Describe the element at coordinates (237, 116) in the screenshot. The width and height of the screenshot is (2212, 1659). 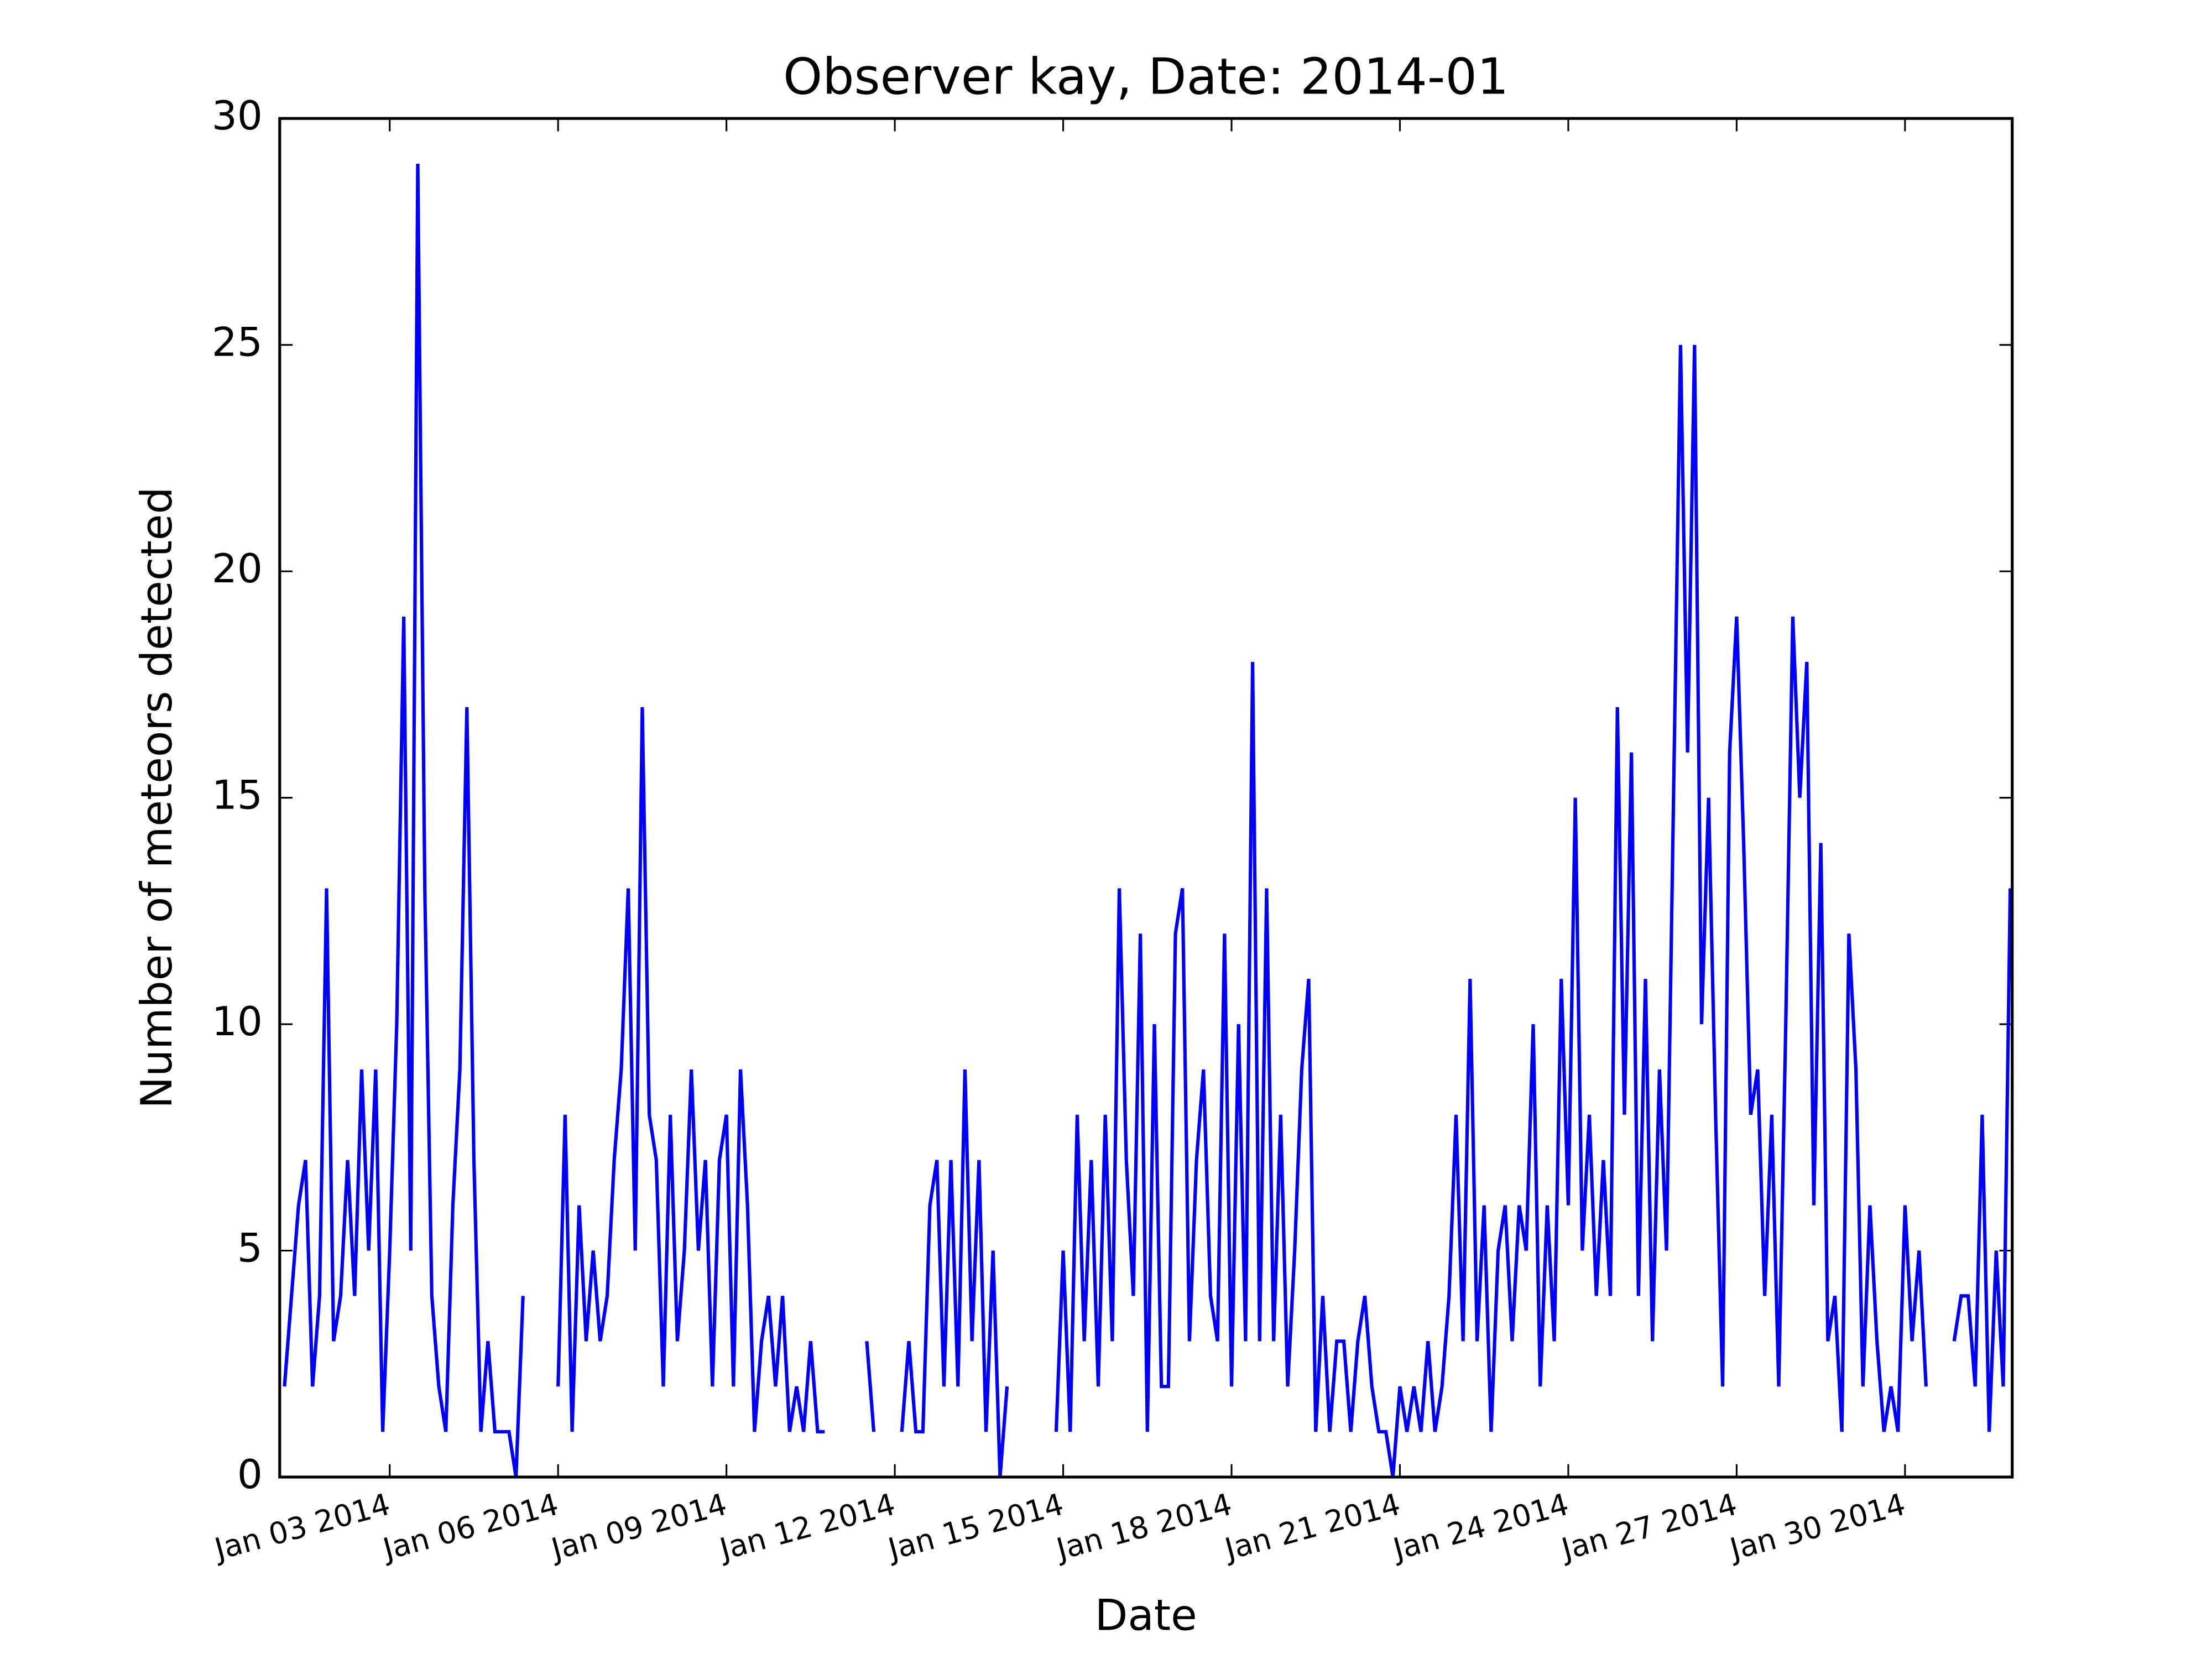
I see `y-tick-label: 30` at that location.